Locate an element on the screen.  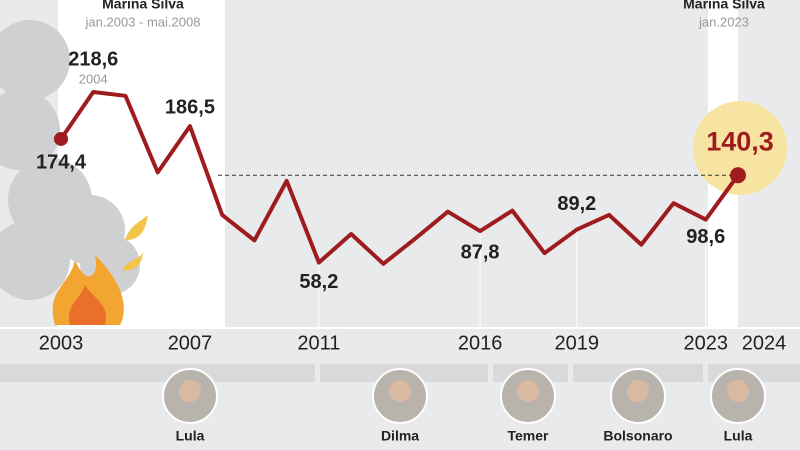
x-tick-label: 2007 is located at coordinates (190, 343).